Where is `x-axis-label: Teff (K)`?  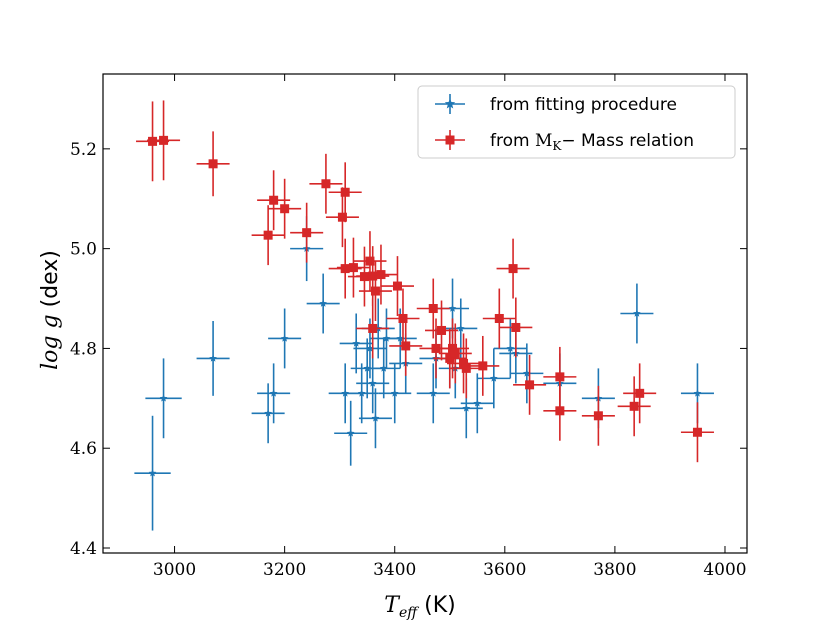
x-axis-label: Teff (K) is located at coordinates (420, 607).